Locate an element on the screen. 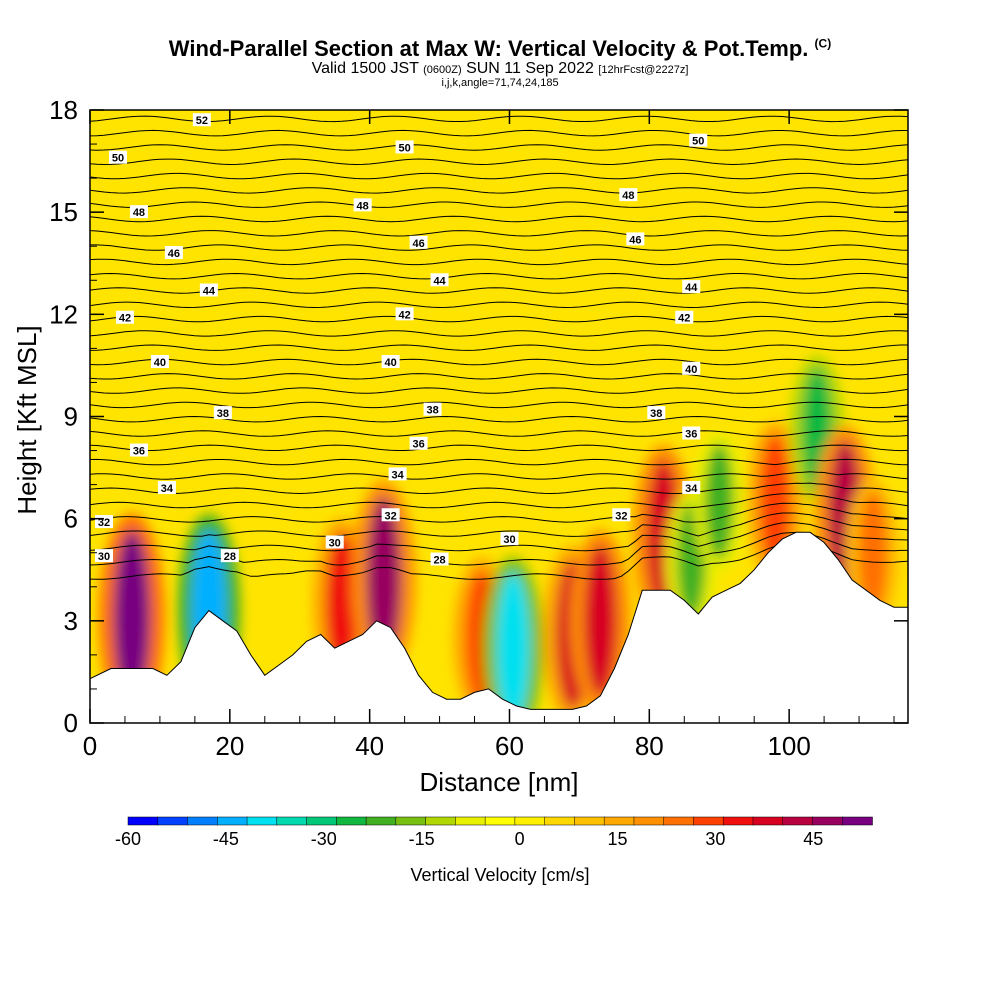 Image resolution: width=1000 pixels, height=1000 pixels. isentrope-label: 34 is located at coordinates (166, 488).